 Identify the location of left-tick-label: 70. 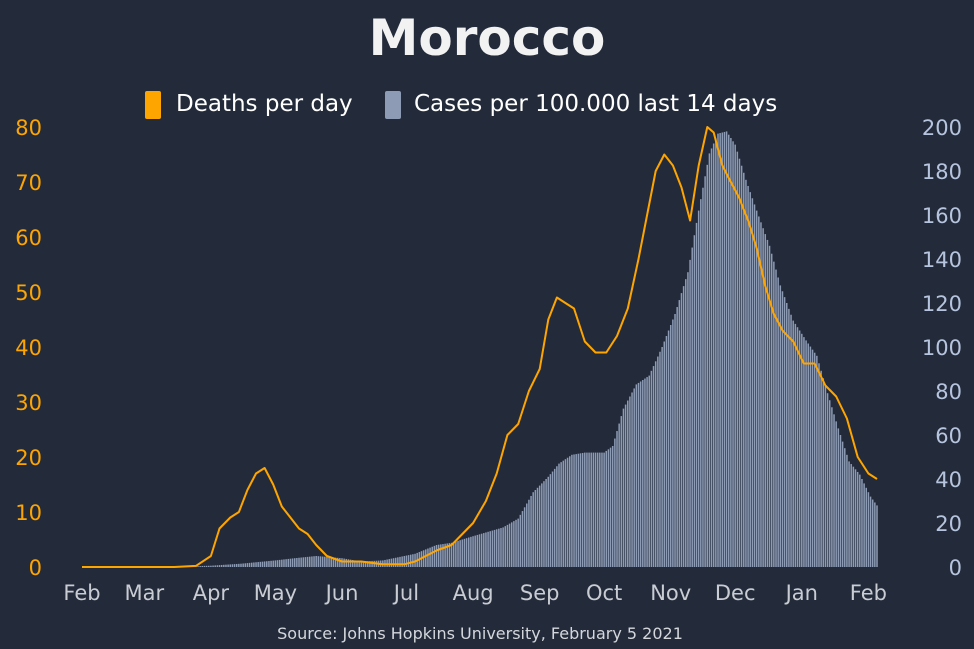
(28, 183).